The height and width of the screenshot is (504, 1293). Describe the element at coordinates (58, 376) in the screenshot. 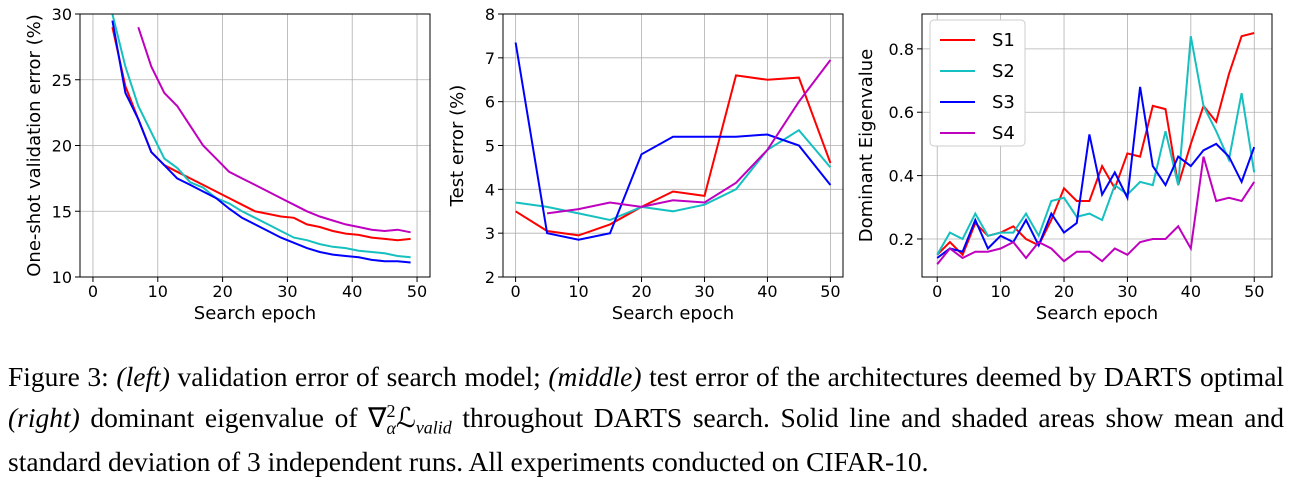

I see `caption-label: Figure 3:` at that location.